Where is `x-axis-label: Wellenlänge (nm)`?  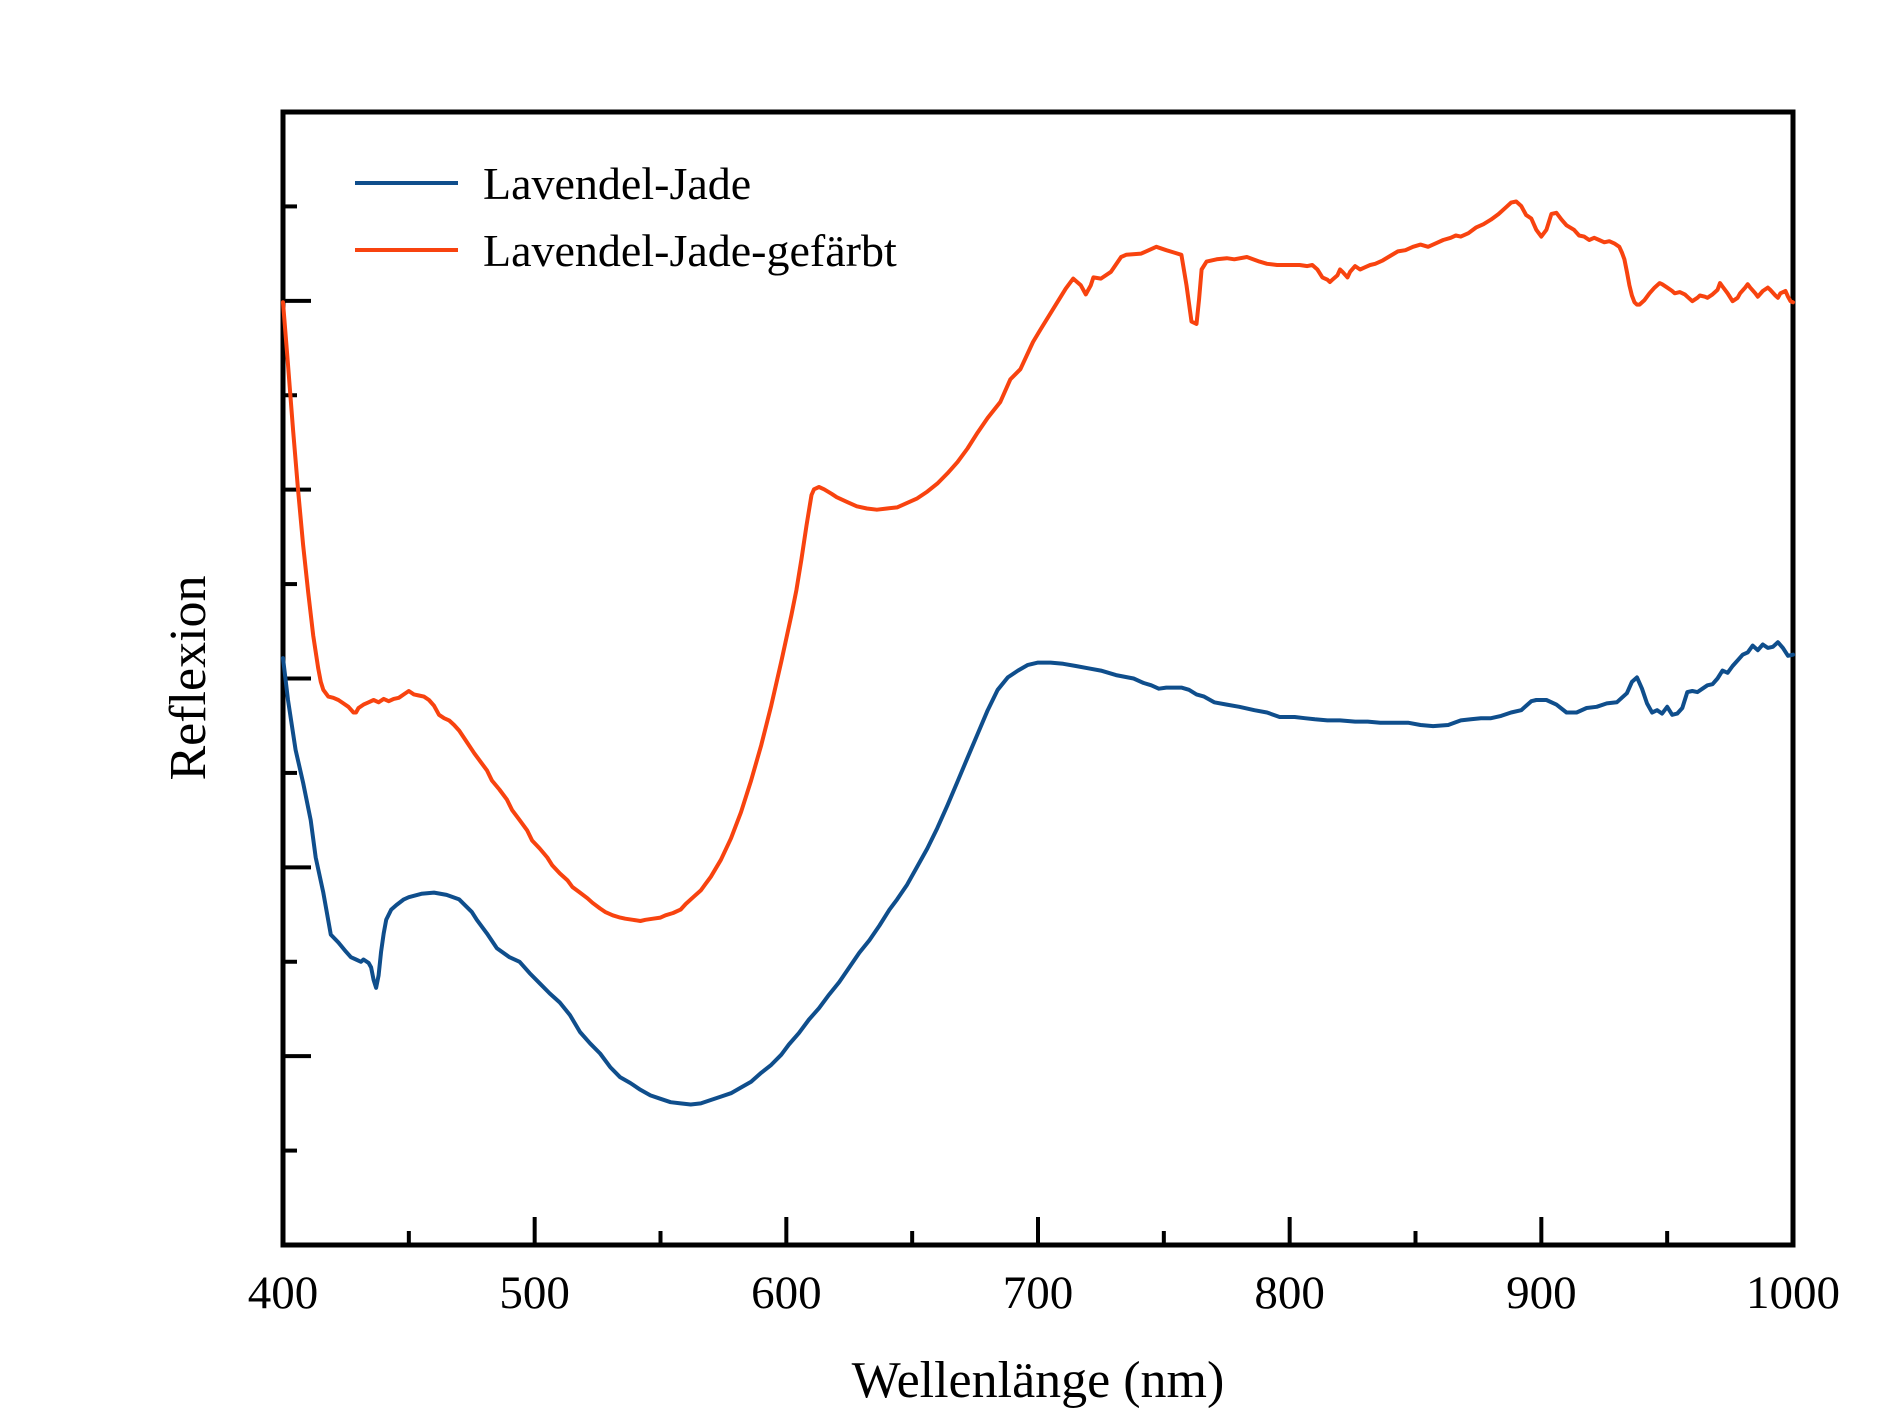 x-axis-label: Wellenlänge (nm) is located at coordinates (1038, 1380).